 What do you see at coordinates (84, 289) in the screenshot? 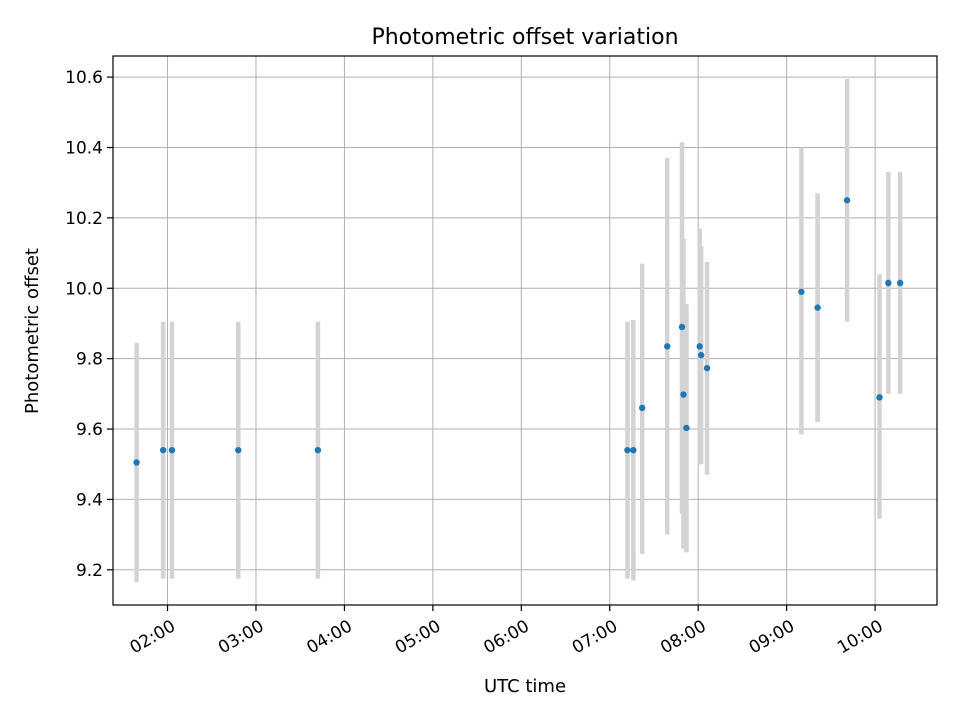
I see `y-tick-label: 10.0` at bounding box center [84, 289].